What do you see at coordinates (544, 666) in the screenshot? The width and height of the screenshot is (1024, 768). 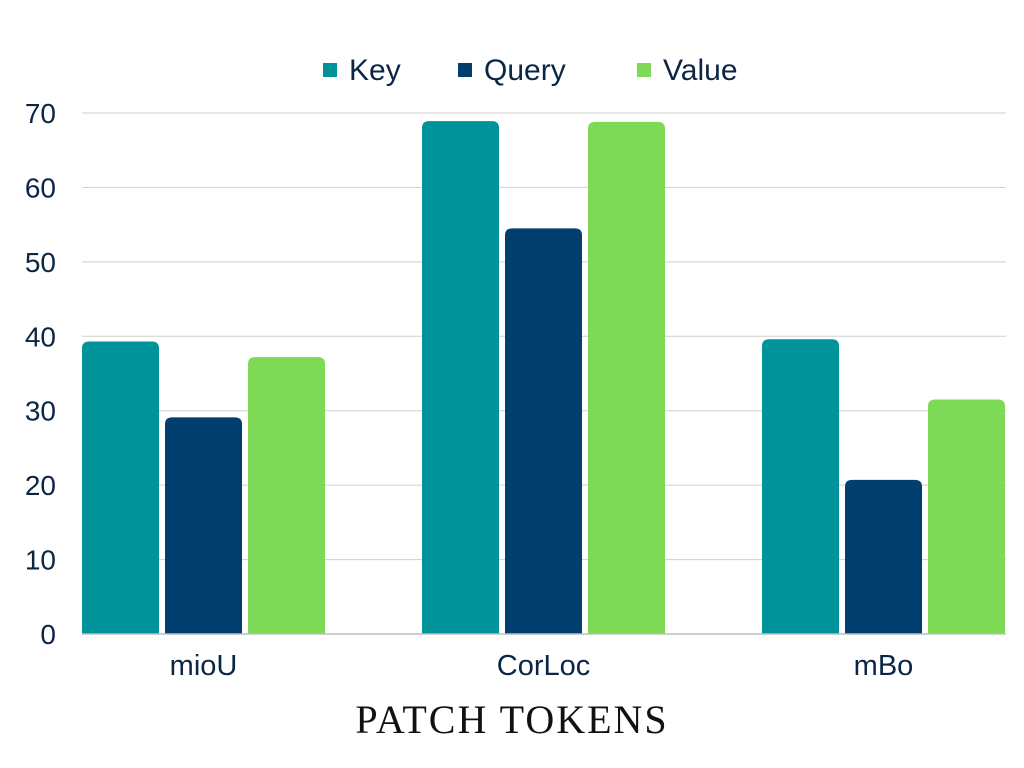 I see `x-category-label: CorLoc` at bounding box center [544, 666].